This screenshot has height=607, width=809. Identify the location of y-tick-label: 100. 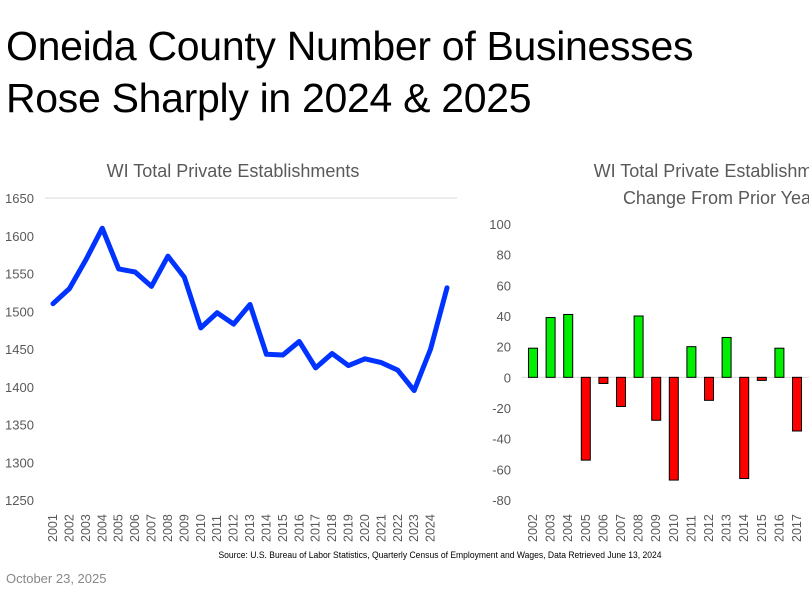
(500, 224).